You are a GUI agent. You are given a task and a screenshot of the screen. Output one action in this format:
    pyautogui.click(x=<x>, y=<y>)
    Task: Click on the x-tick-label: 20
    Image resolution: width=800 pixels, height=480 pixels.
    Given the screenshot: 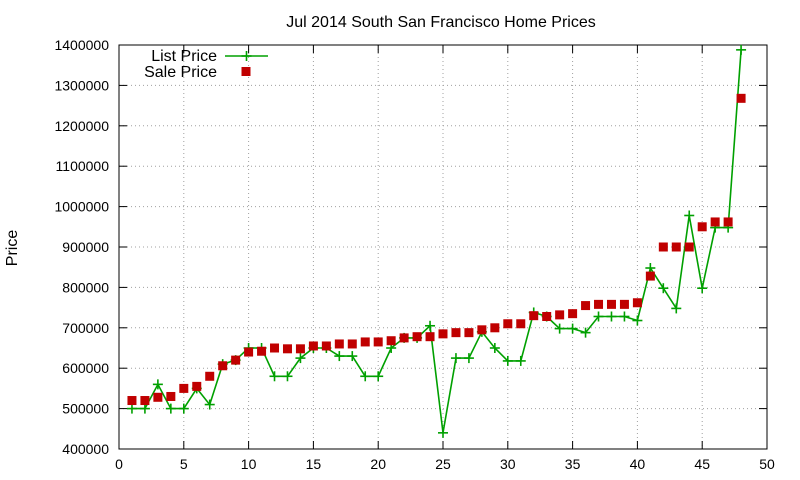 What is the action you would take?
    pyautogui.click(x=378, y=464)
    